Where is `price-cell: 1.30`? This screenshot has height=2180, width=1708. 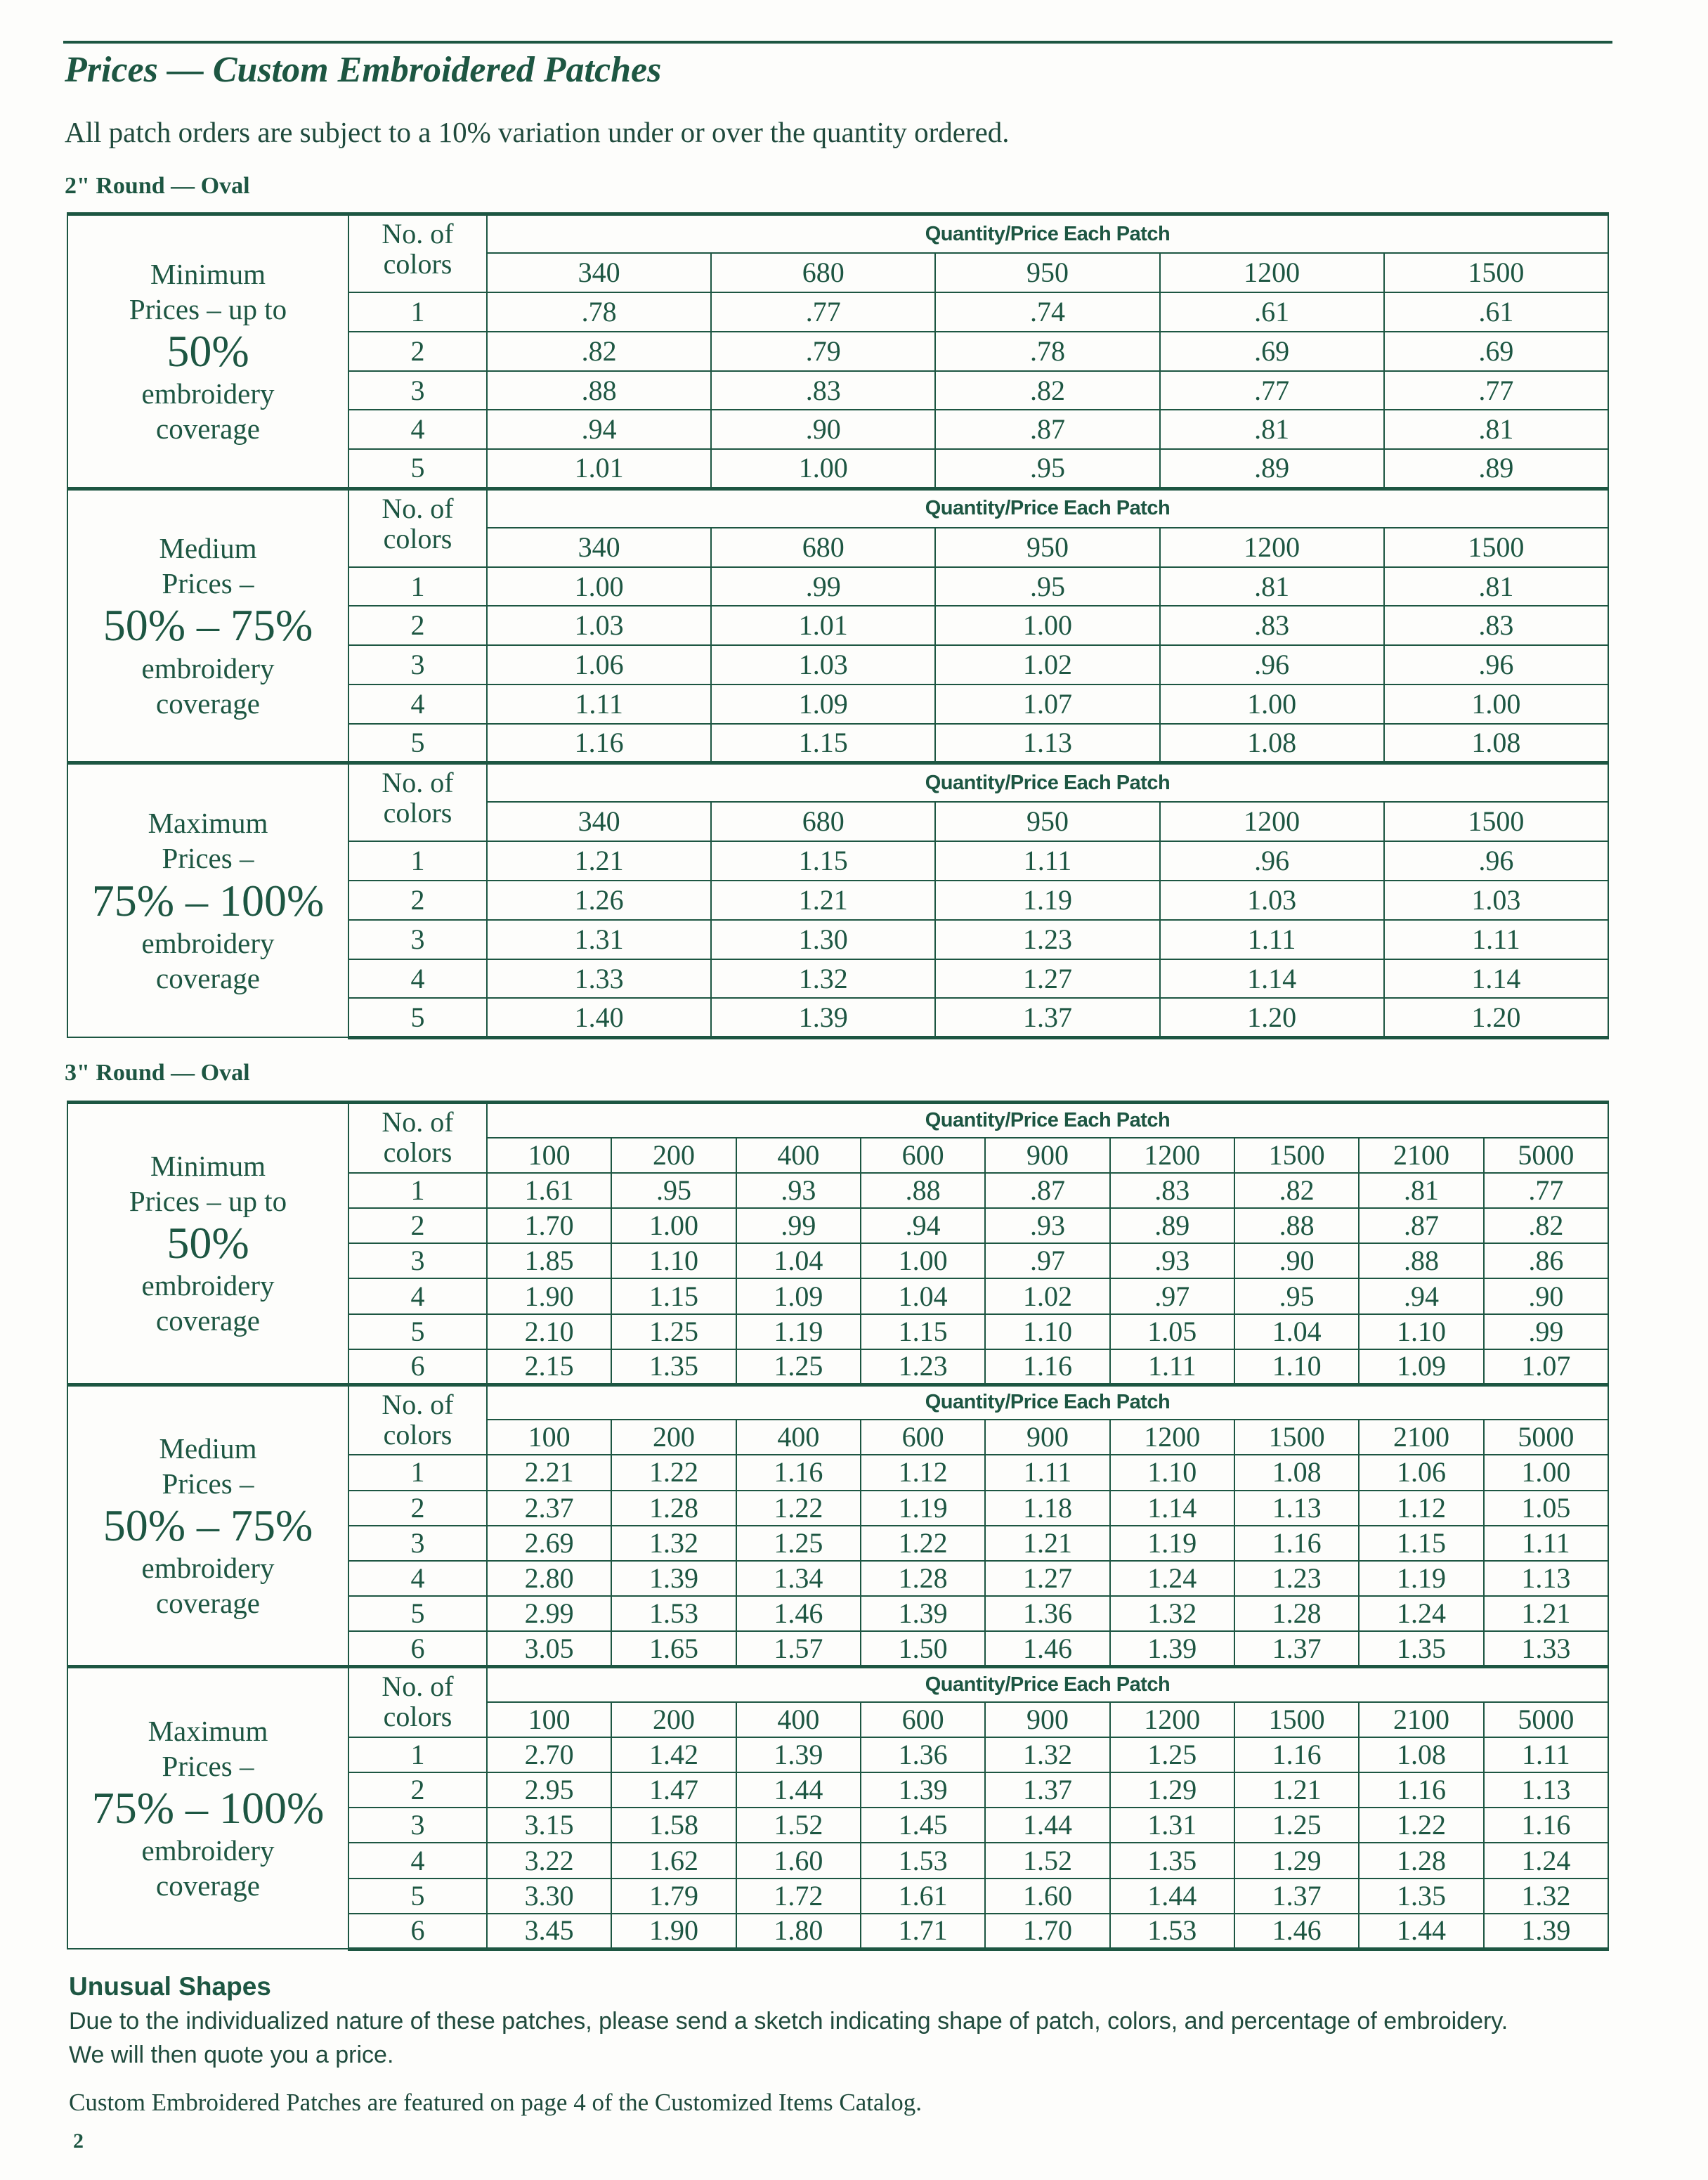
price-cell: 1.30 is located at coordinates (823, 939).